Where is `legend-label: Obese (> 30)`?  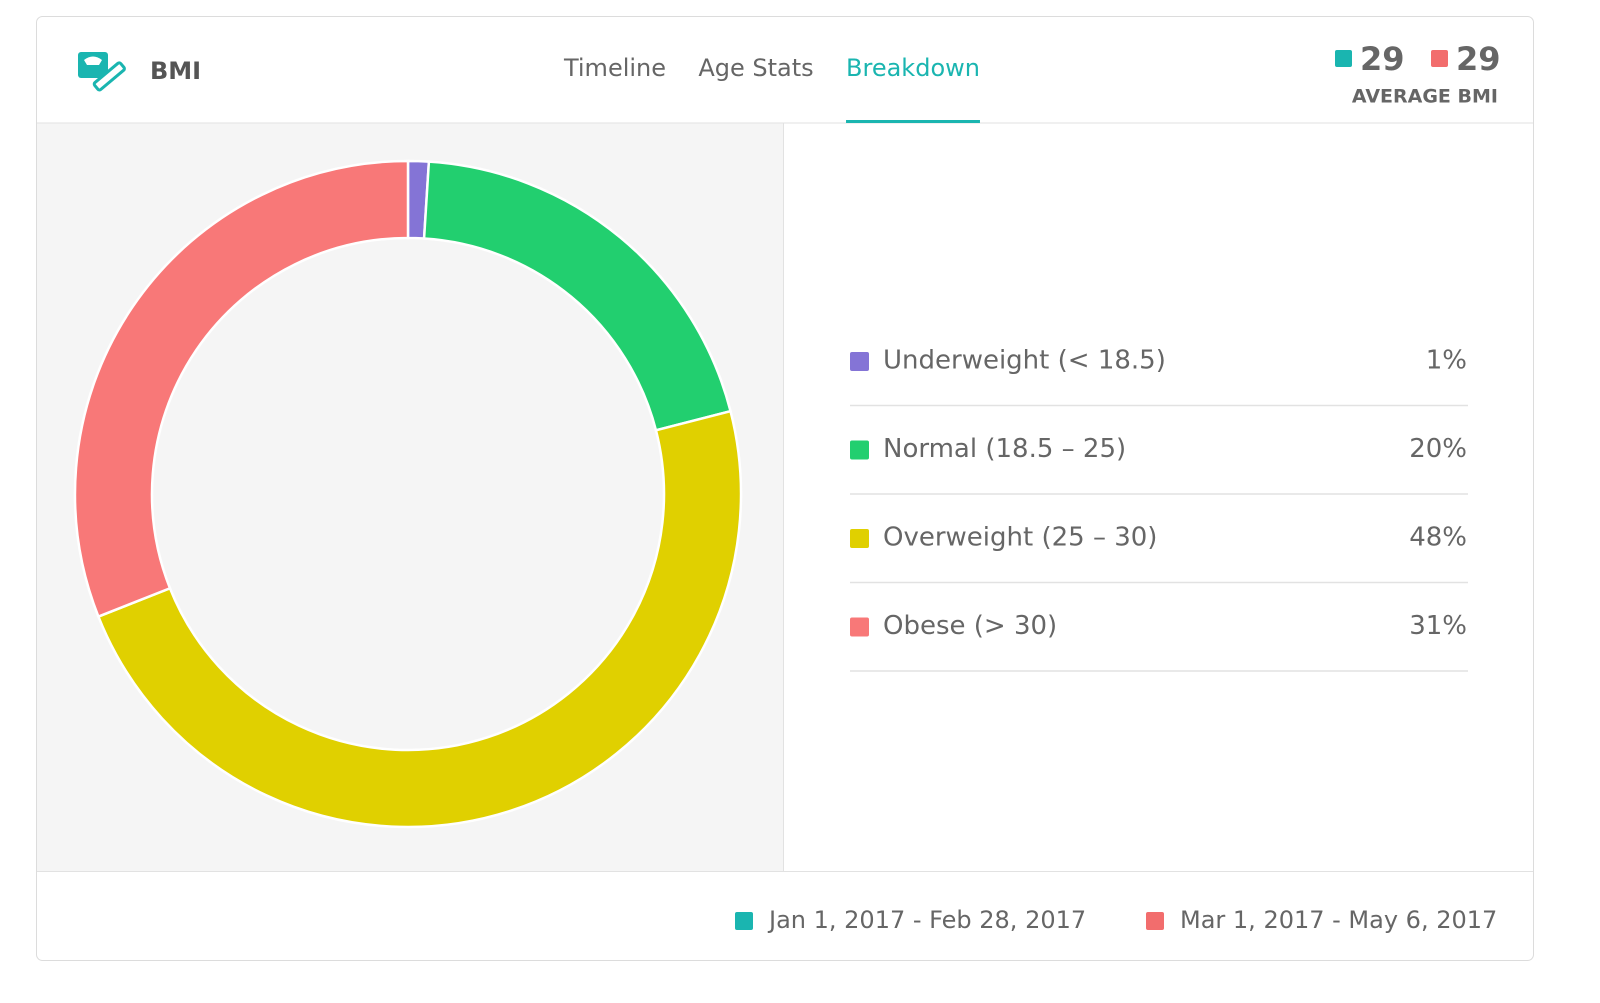 legend-label: Obese (> 30) is located at coordinates (970, 626).